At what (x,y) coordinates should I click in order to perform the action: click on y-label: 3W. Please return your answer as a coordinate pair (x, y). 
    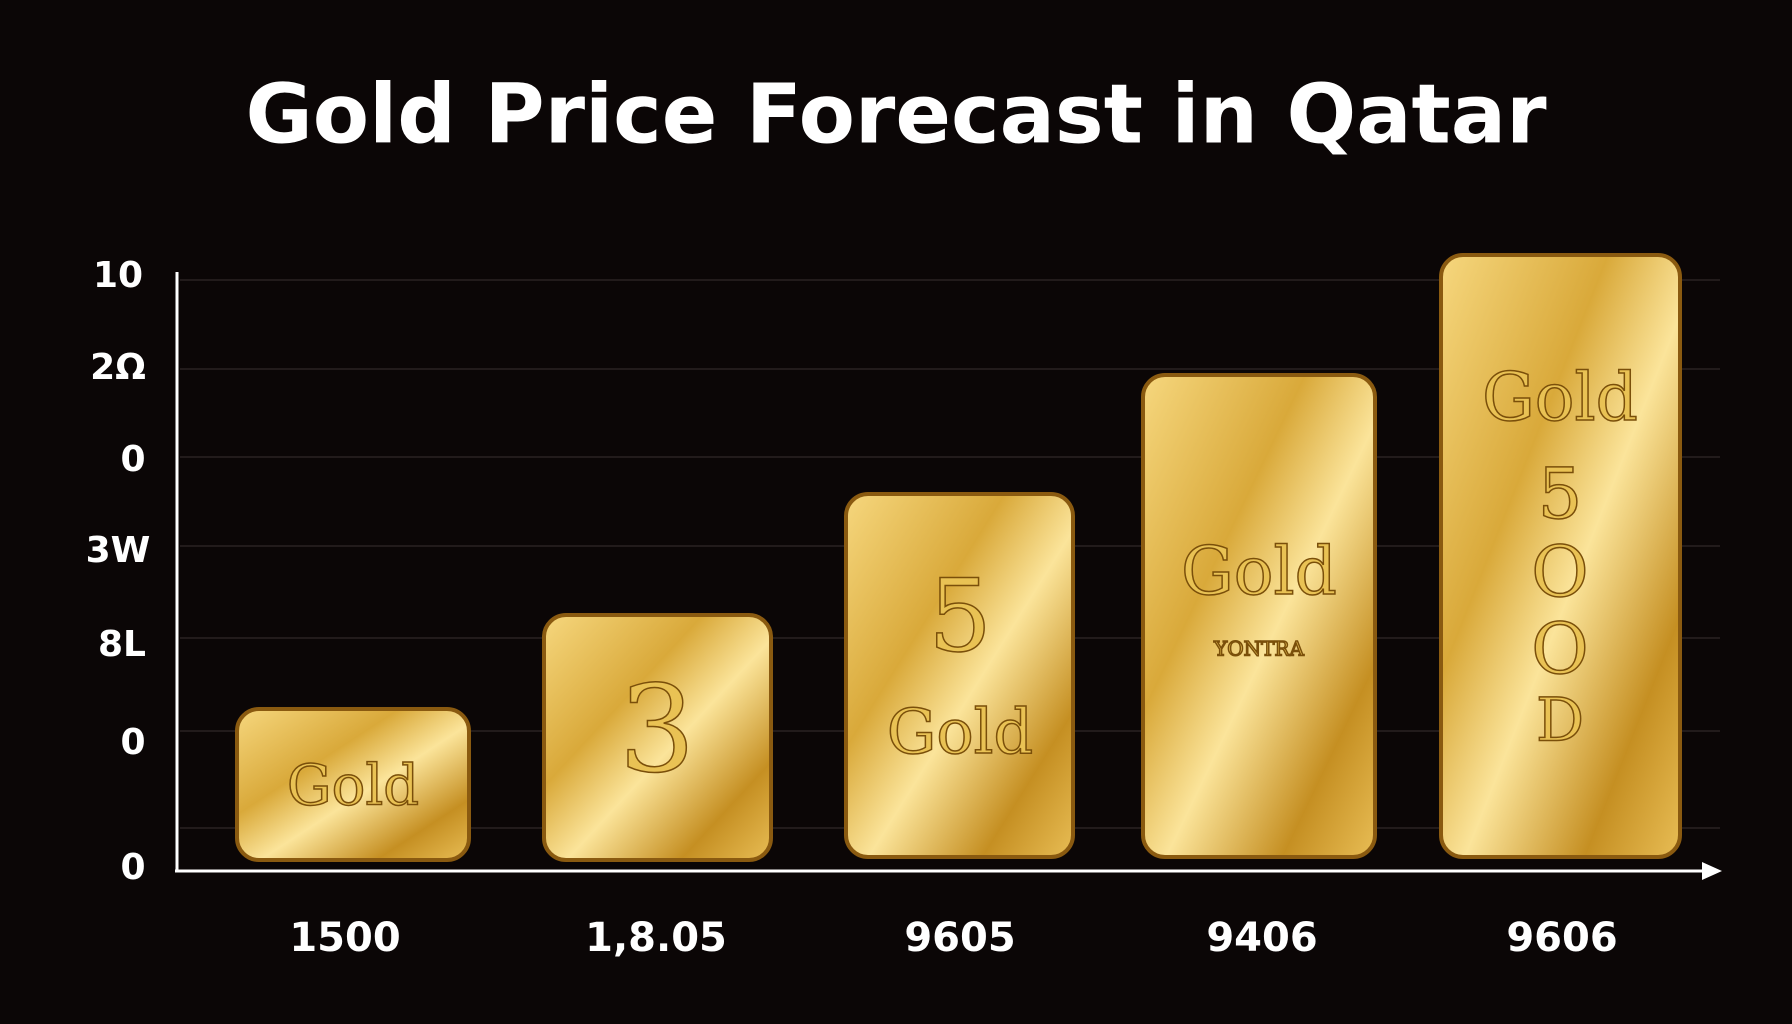
    Looking at the image, I should click on (118, 550).